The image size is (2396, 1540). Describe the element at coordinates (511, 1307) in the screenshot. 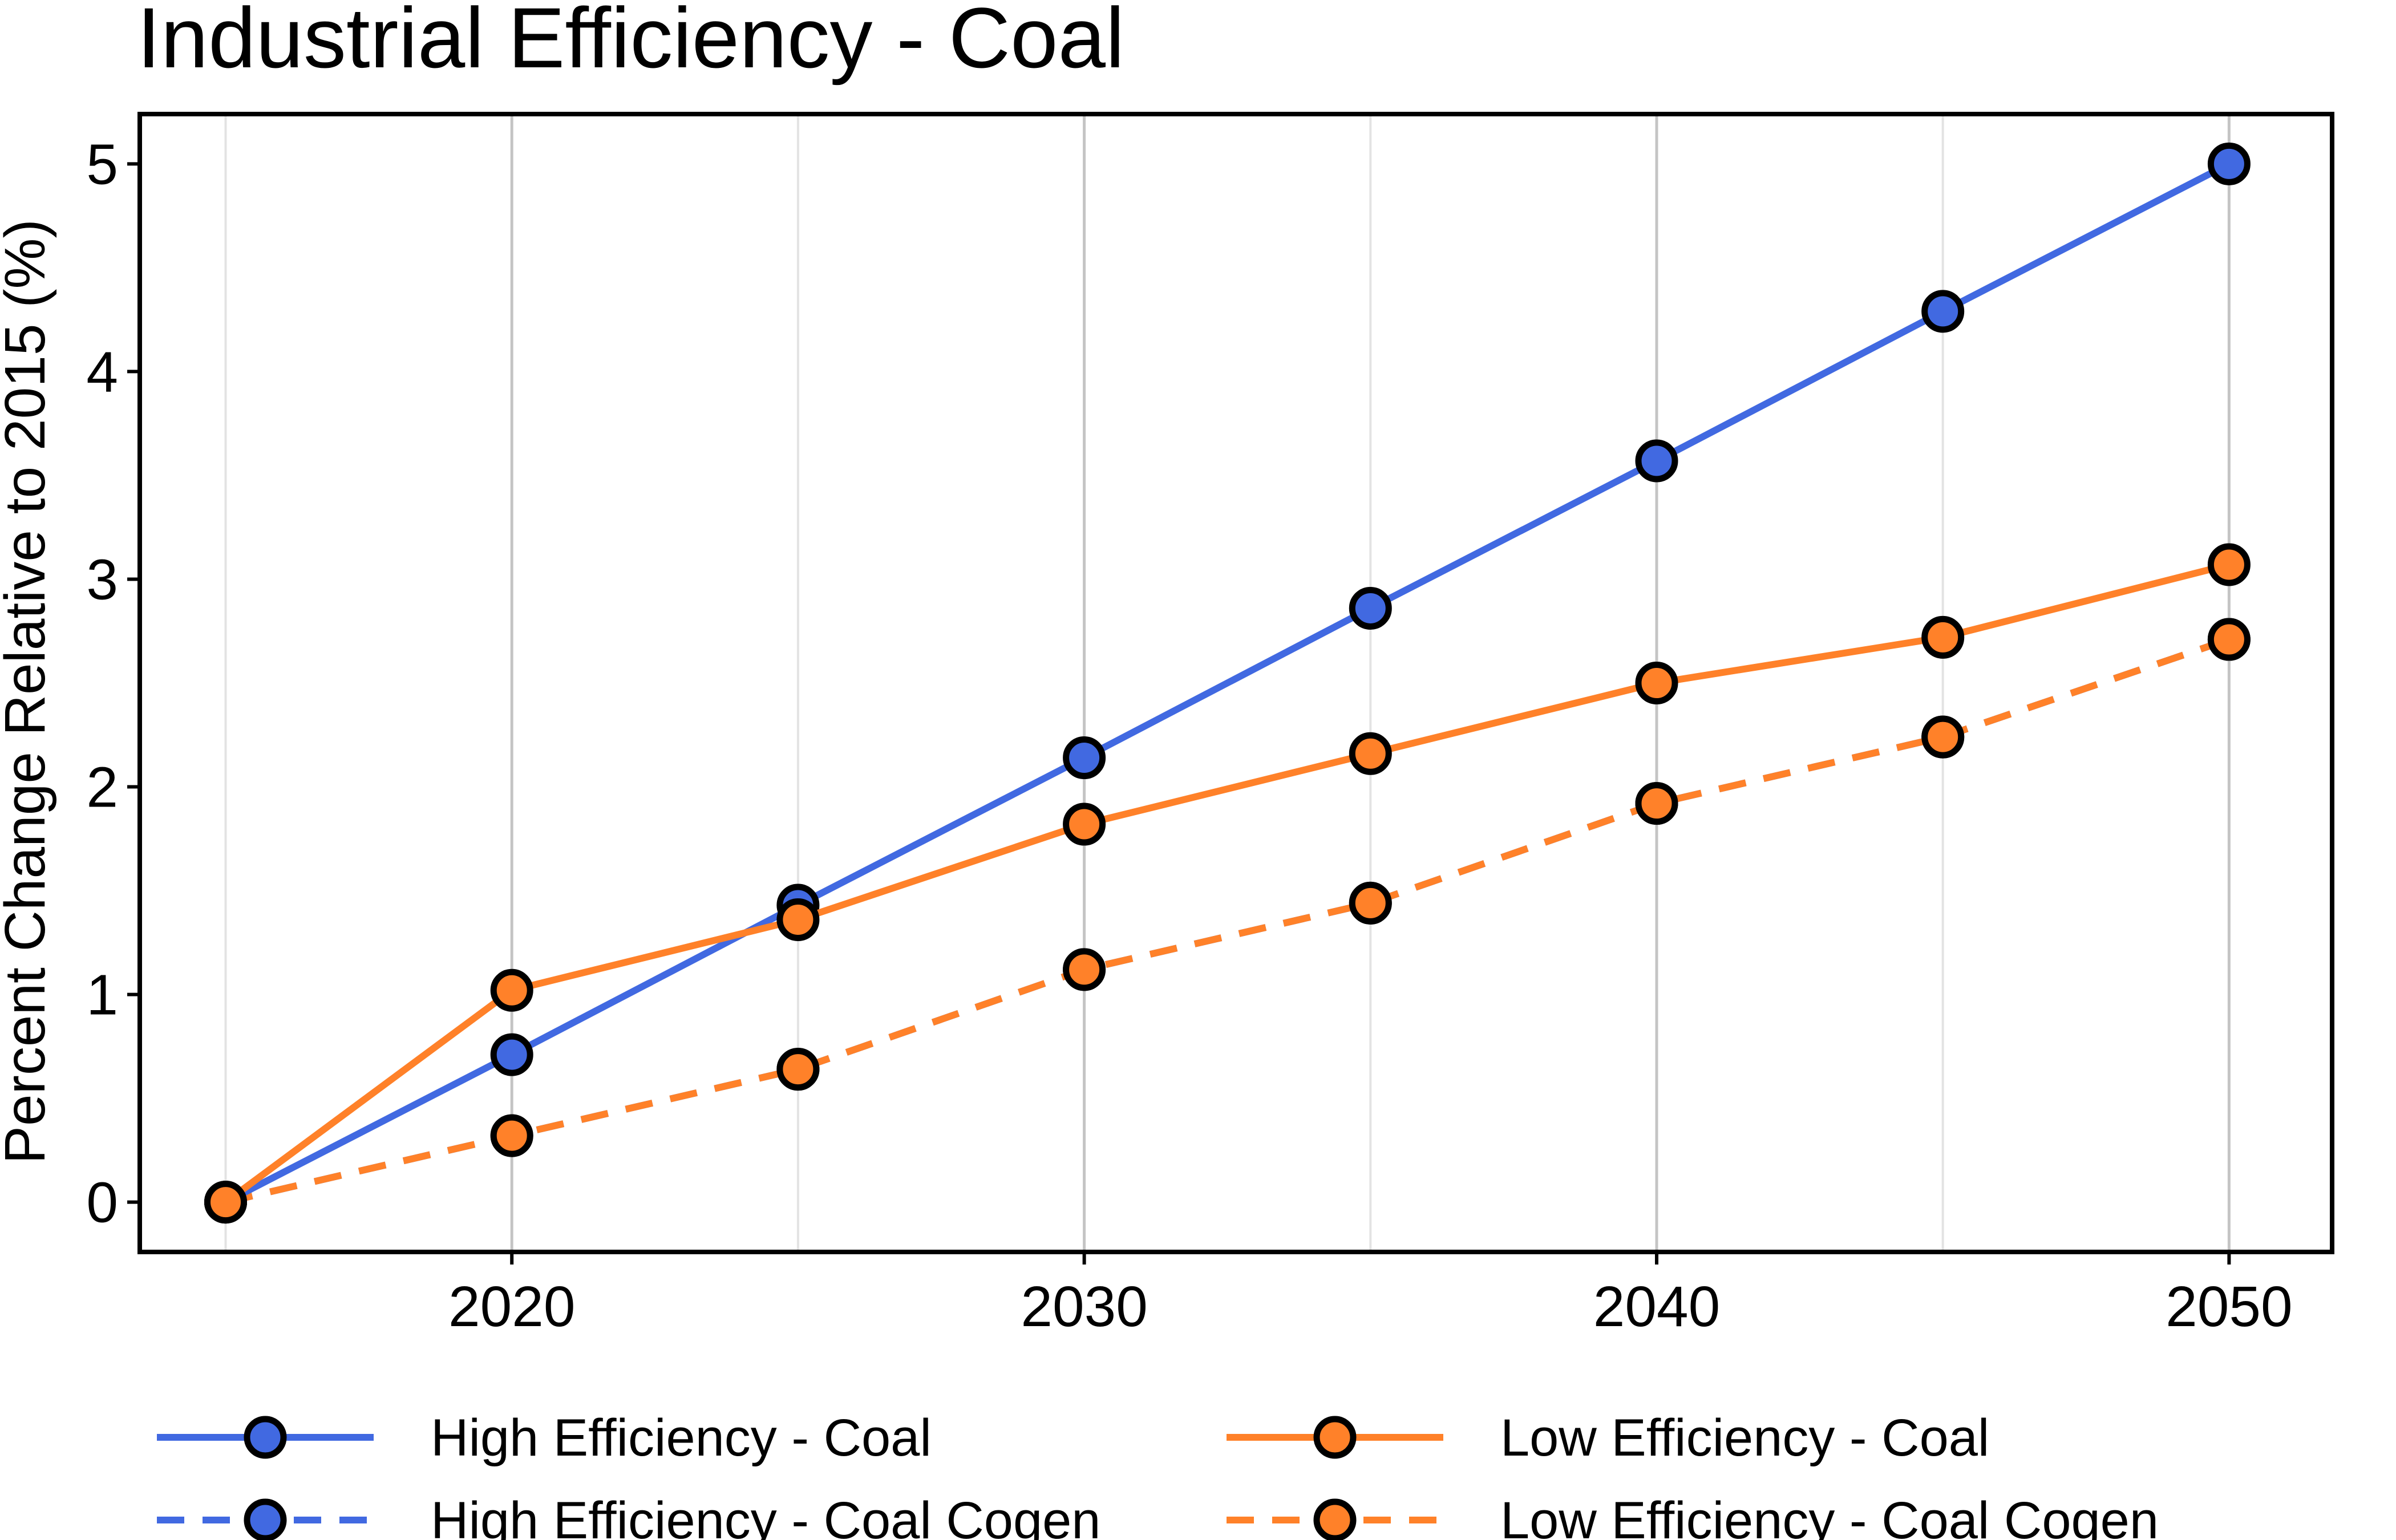

I see `x-tick-label: 2020` at that location.